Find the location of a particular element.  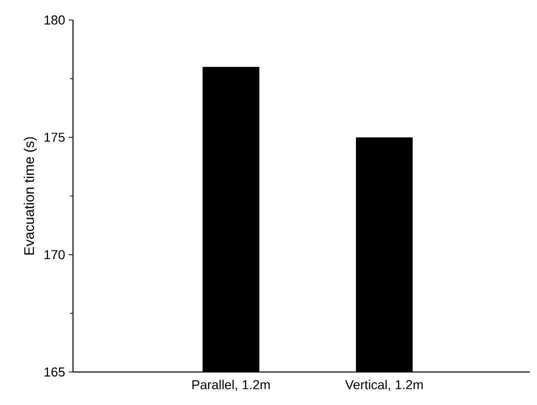

y-axis-title: Evacuation time (s) is located at coordinates (30, 196).